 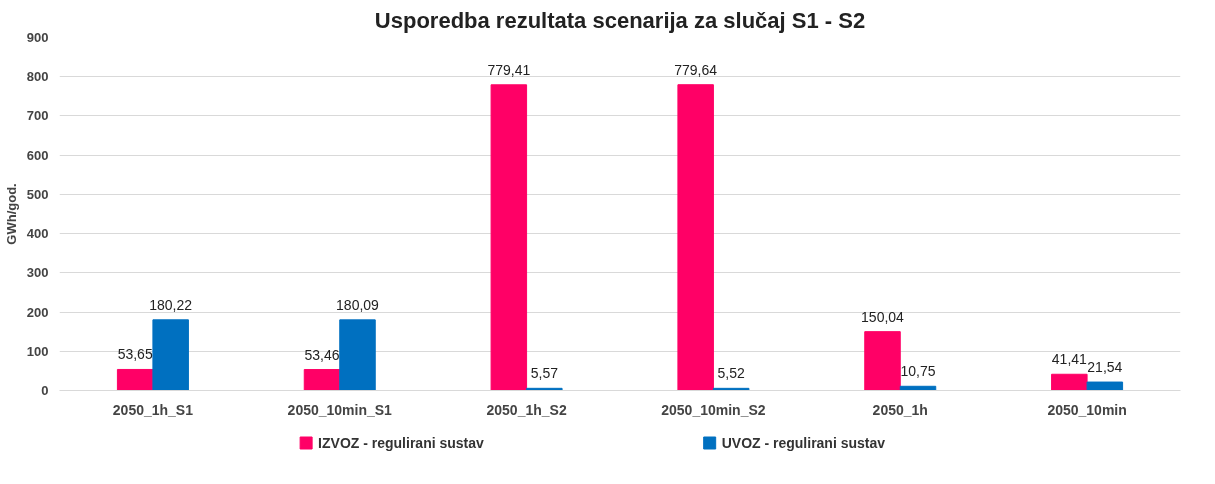 What do you see at coordinates (37, 194) in the screenshot?
I see `y-tick-label: 500` at bounding box center [37, 194].